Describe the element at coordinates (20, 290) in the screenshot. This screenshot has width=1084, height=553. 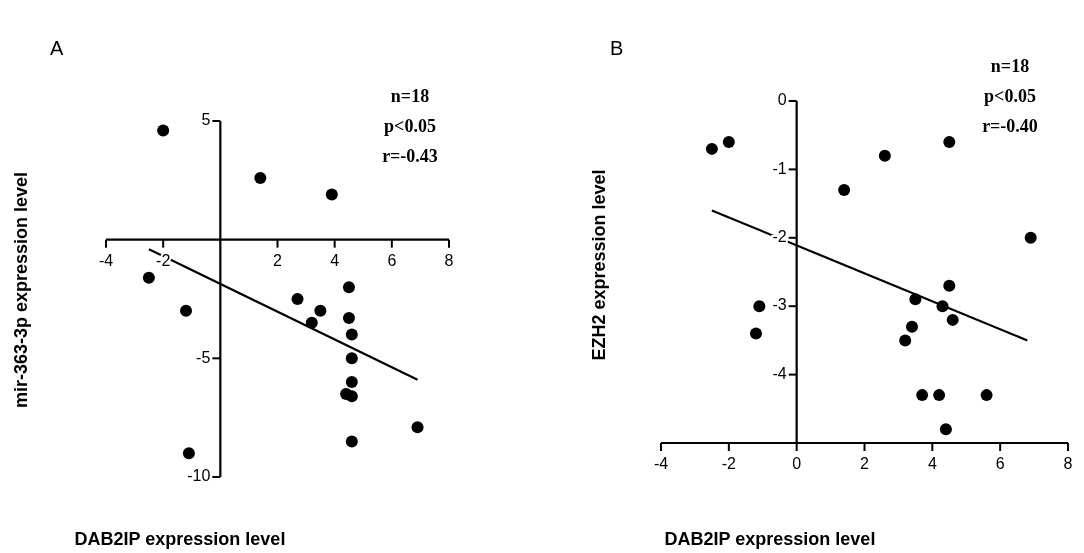
I see `y-axis-title: mir-363-3p expression level` at that location.